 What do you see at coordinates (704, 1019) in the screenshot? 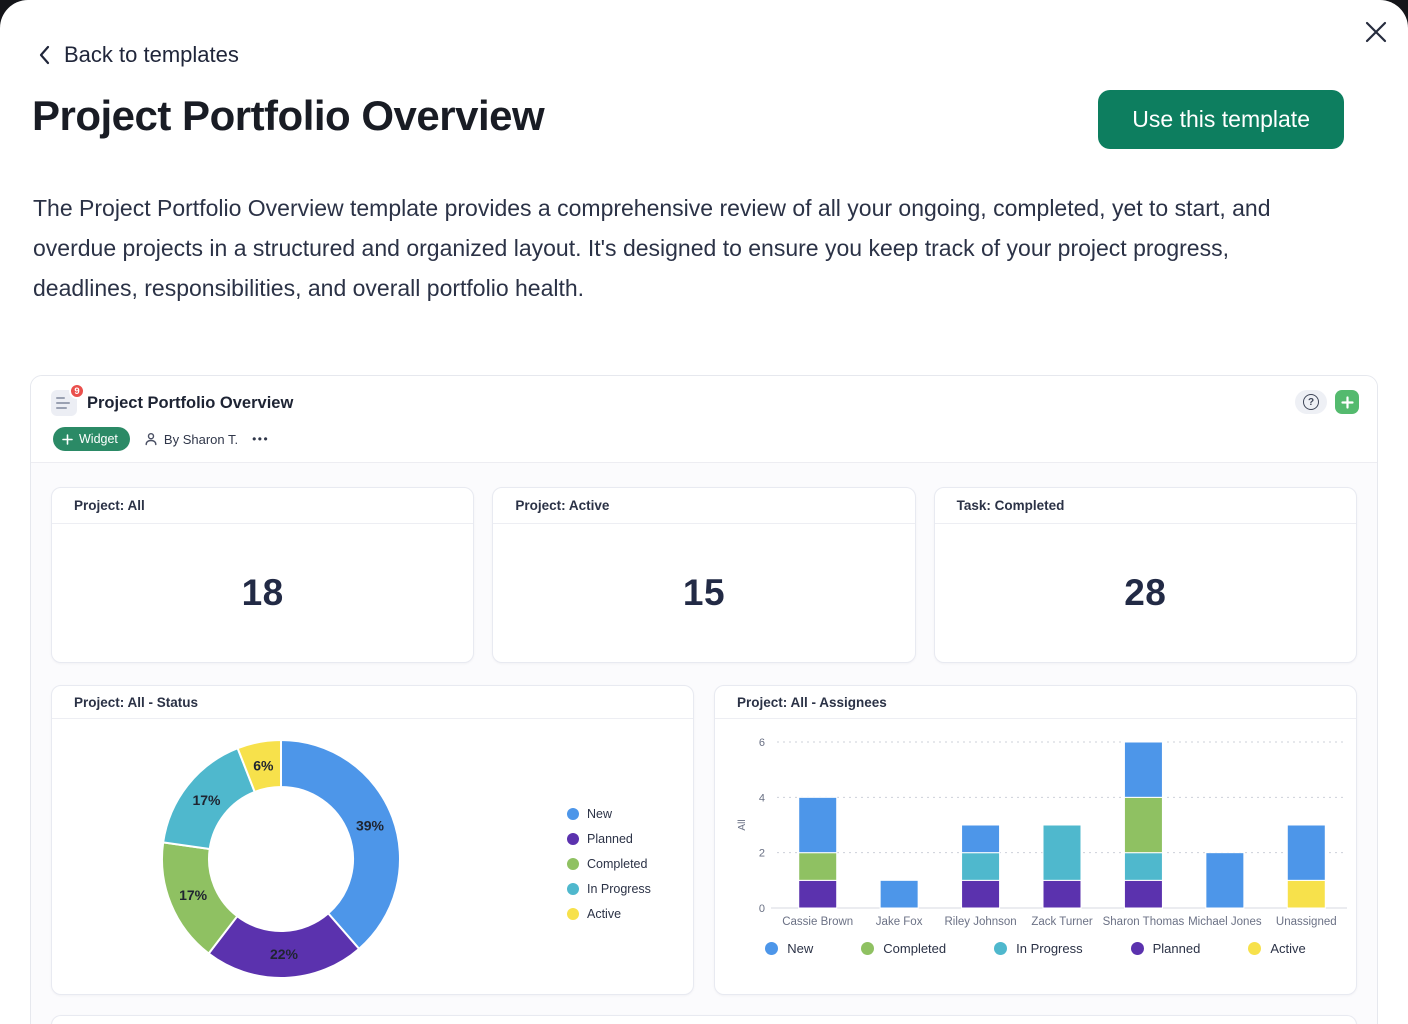
I see `next-widget-card-partial` at bounding box center [704, 1019].